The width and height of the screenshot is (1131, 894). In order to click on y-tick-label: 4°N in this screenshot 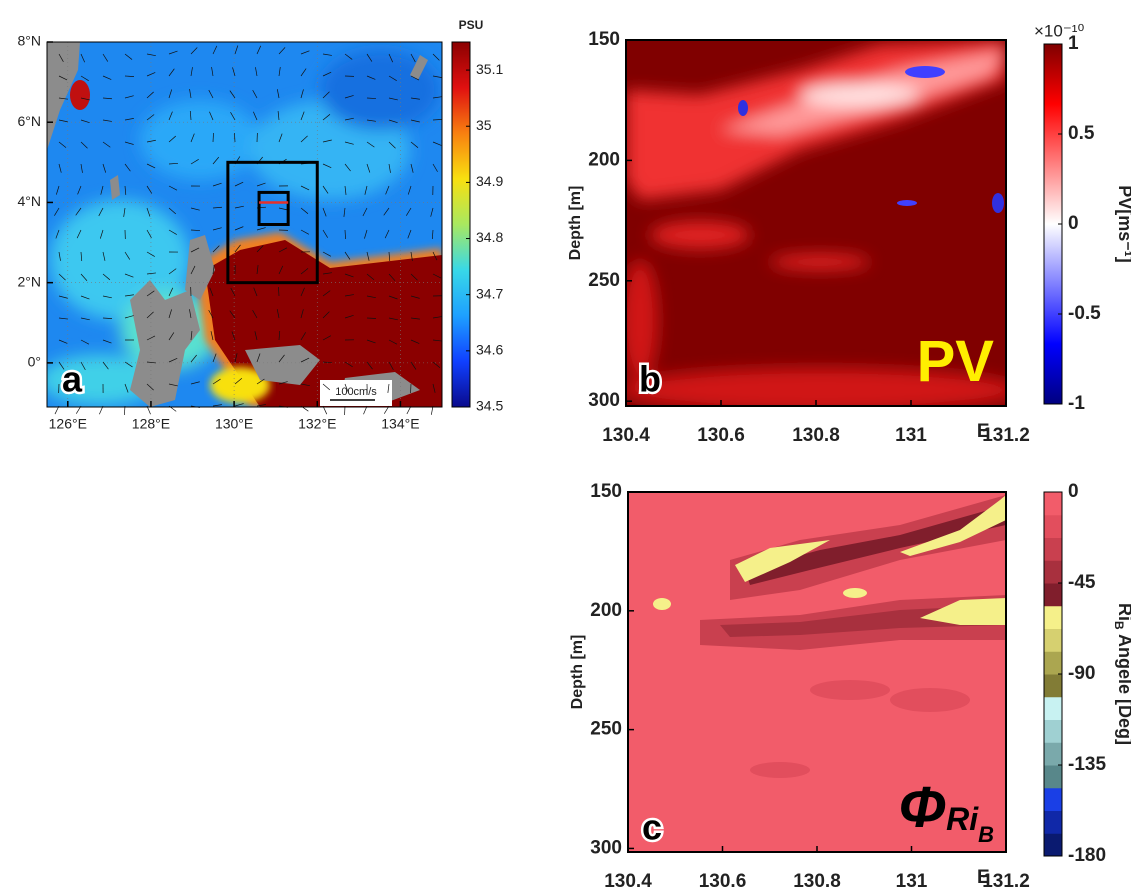, I will do `click(30, 201)`.